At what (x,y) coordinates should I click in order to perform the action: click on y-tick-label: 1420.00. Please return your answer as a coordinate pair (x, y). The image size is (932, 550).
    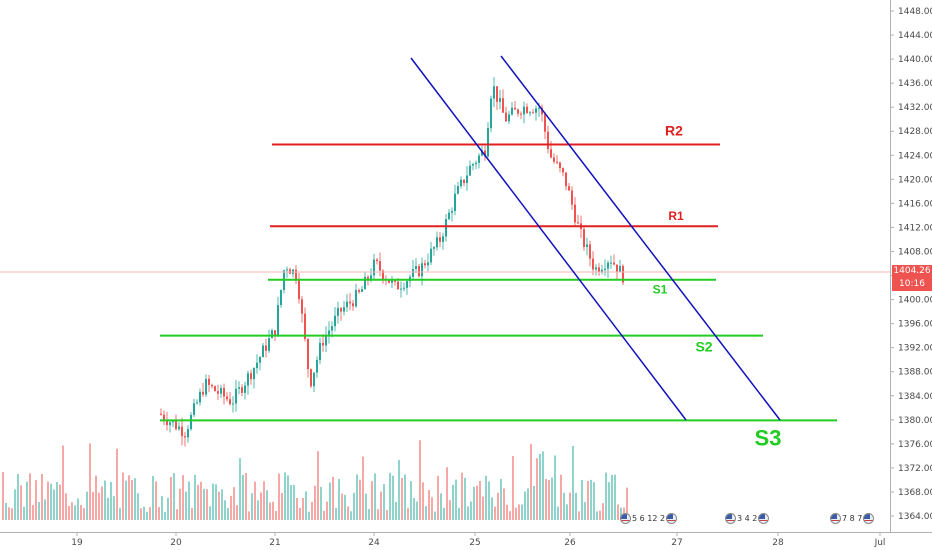
    Looking at the image, I should click on (915, 180).